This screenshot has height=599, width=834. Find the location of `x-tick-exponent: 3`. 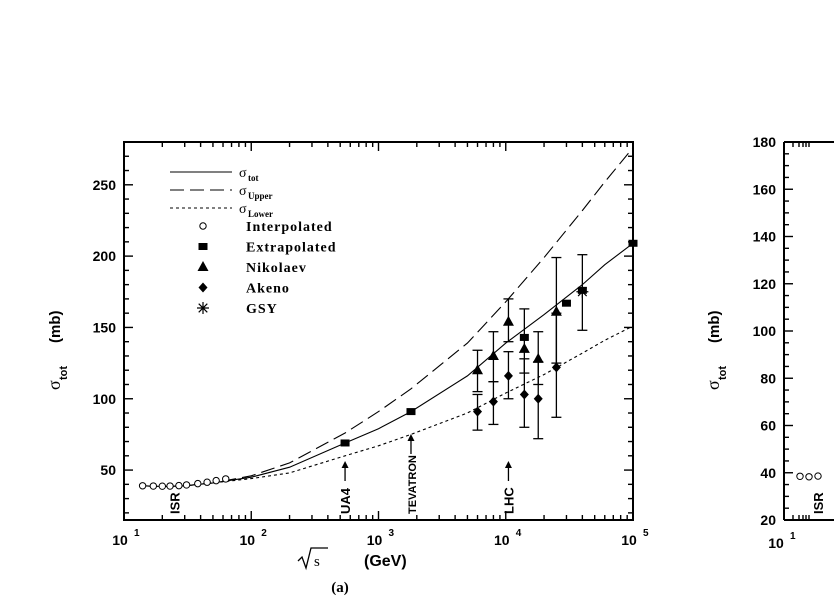

x-tick-exponent: 3 is located at coordinates (392, 533).